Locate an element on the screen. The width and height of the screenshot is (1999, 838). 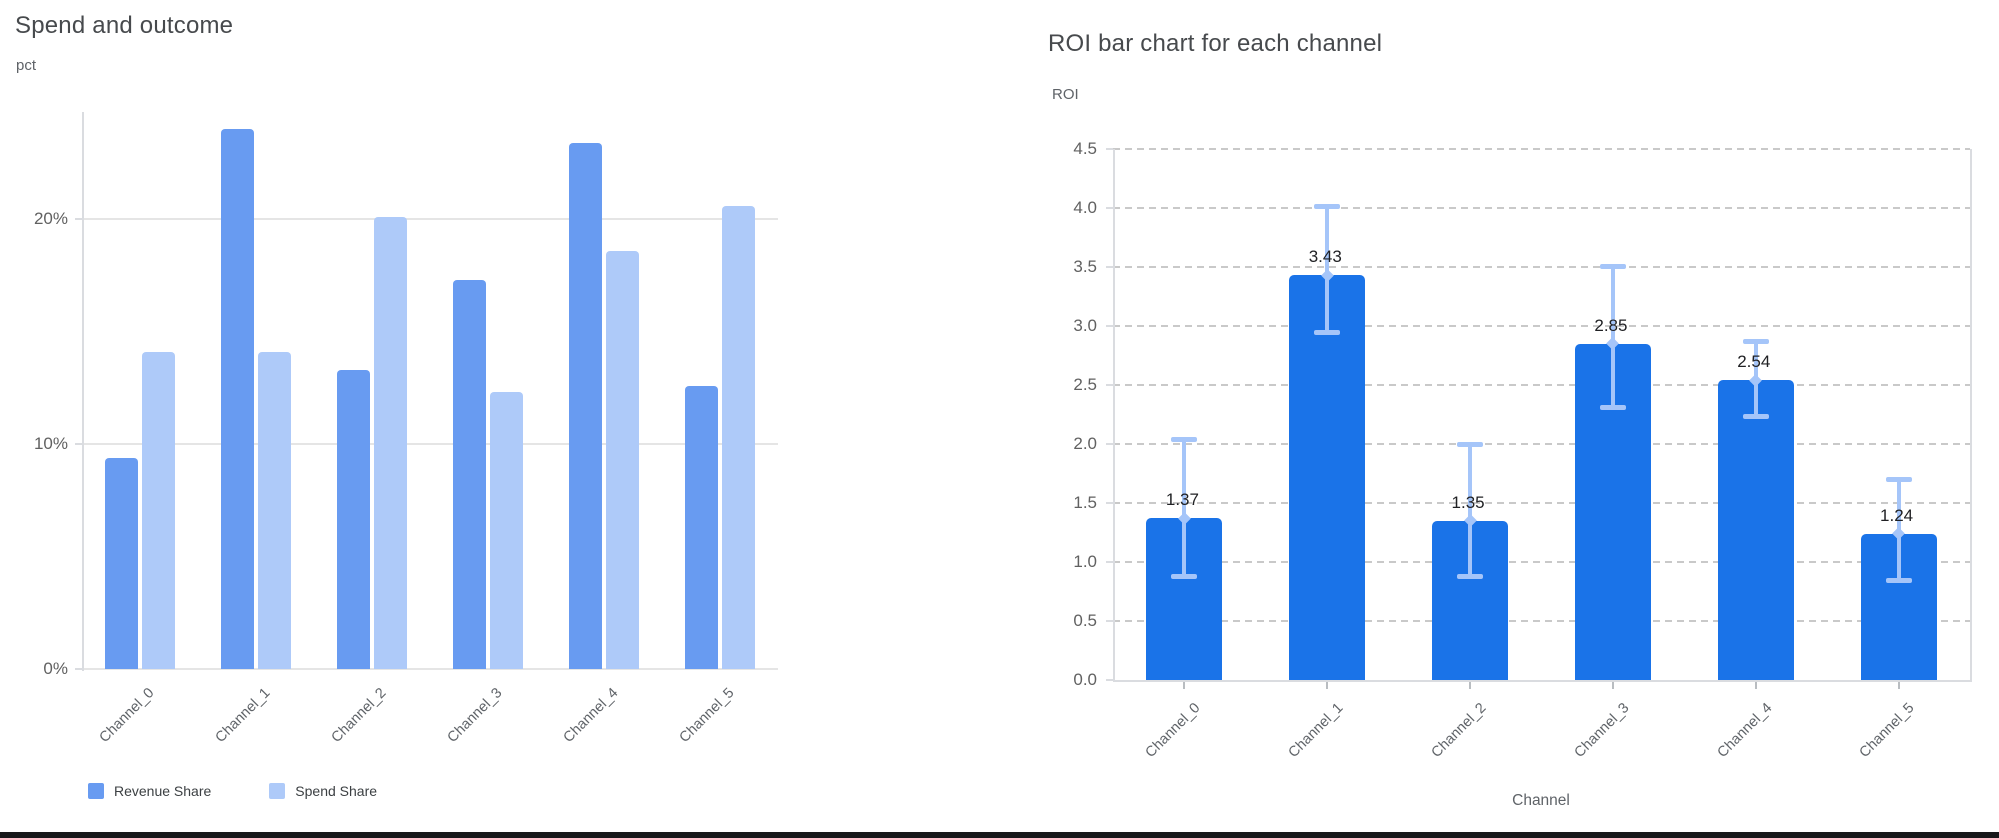
revenue-share-swatch is located at coordinates (96, 791).